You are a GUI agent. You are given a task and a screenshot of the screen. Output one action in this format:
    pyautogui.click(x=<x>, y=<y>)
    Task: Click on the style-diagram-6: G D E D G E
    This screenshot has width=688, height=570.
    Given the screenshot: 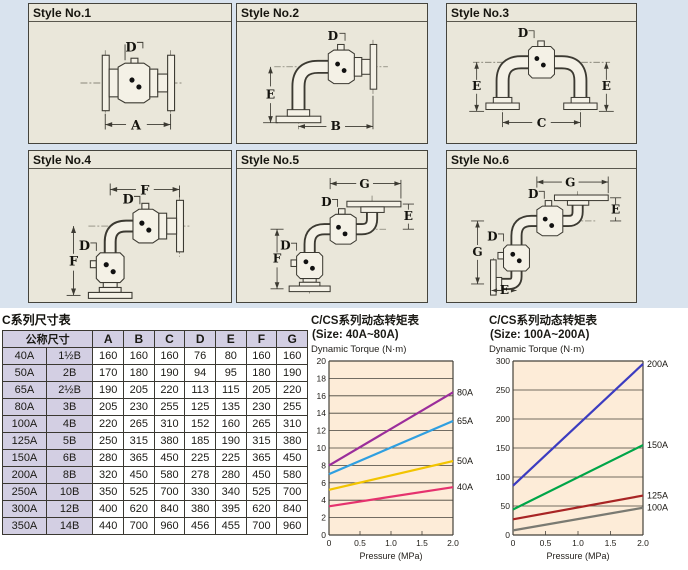 What is the action you would take?
    pyautogui.click(x=546, y=236)
    